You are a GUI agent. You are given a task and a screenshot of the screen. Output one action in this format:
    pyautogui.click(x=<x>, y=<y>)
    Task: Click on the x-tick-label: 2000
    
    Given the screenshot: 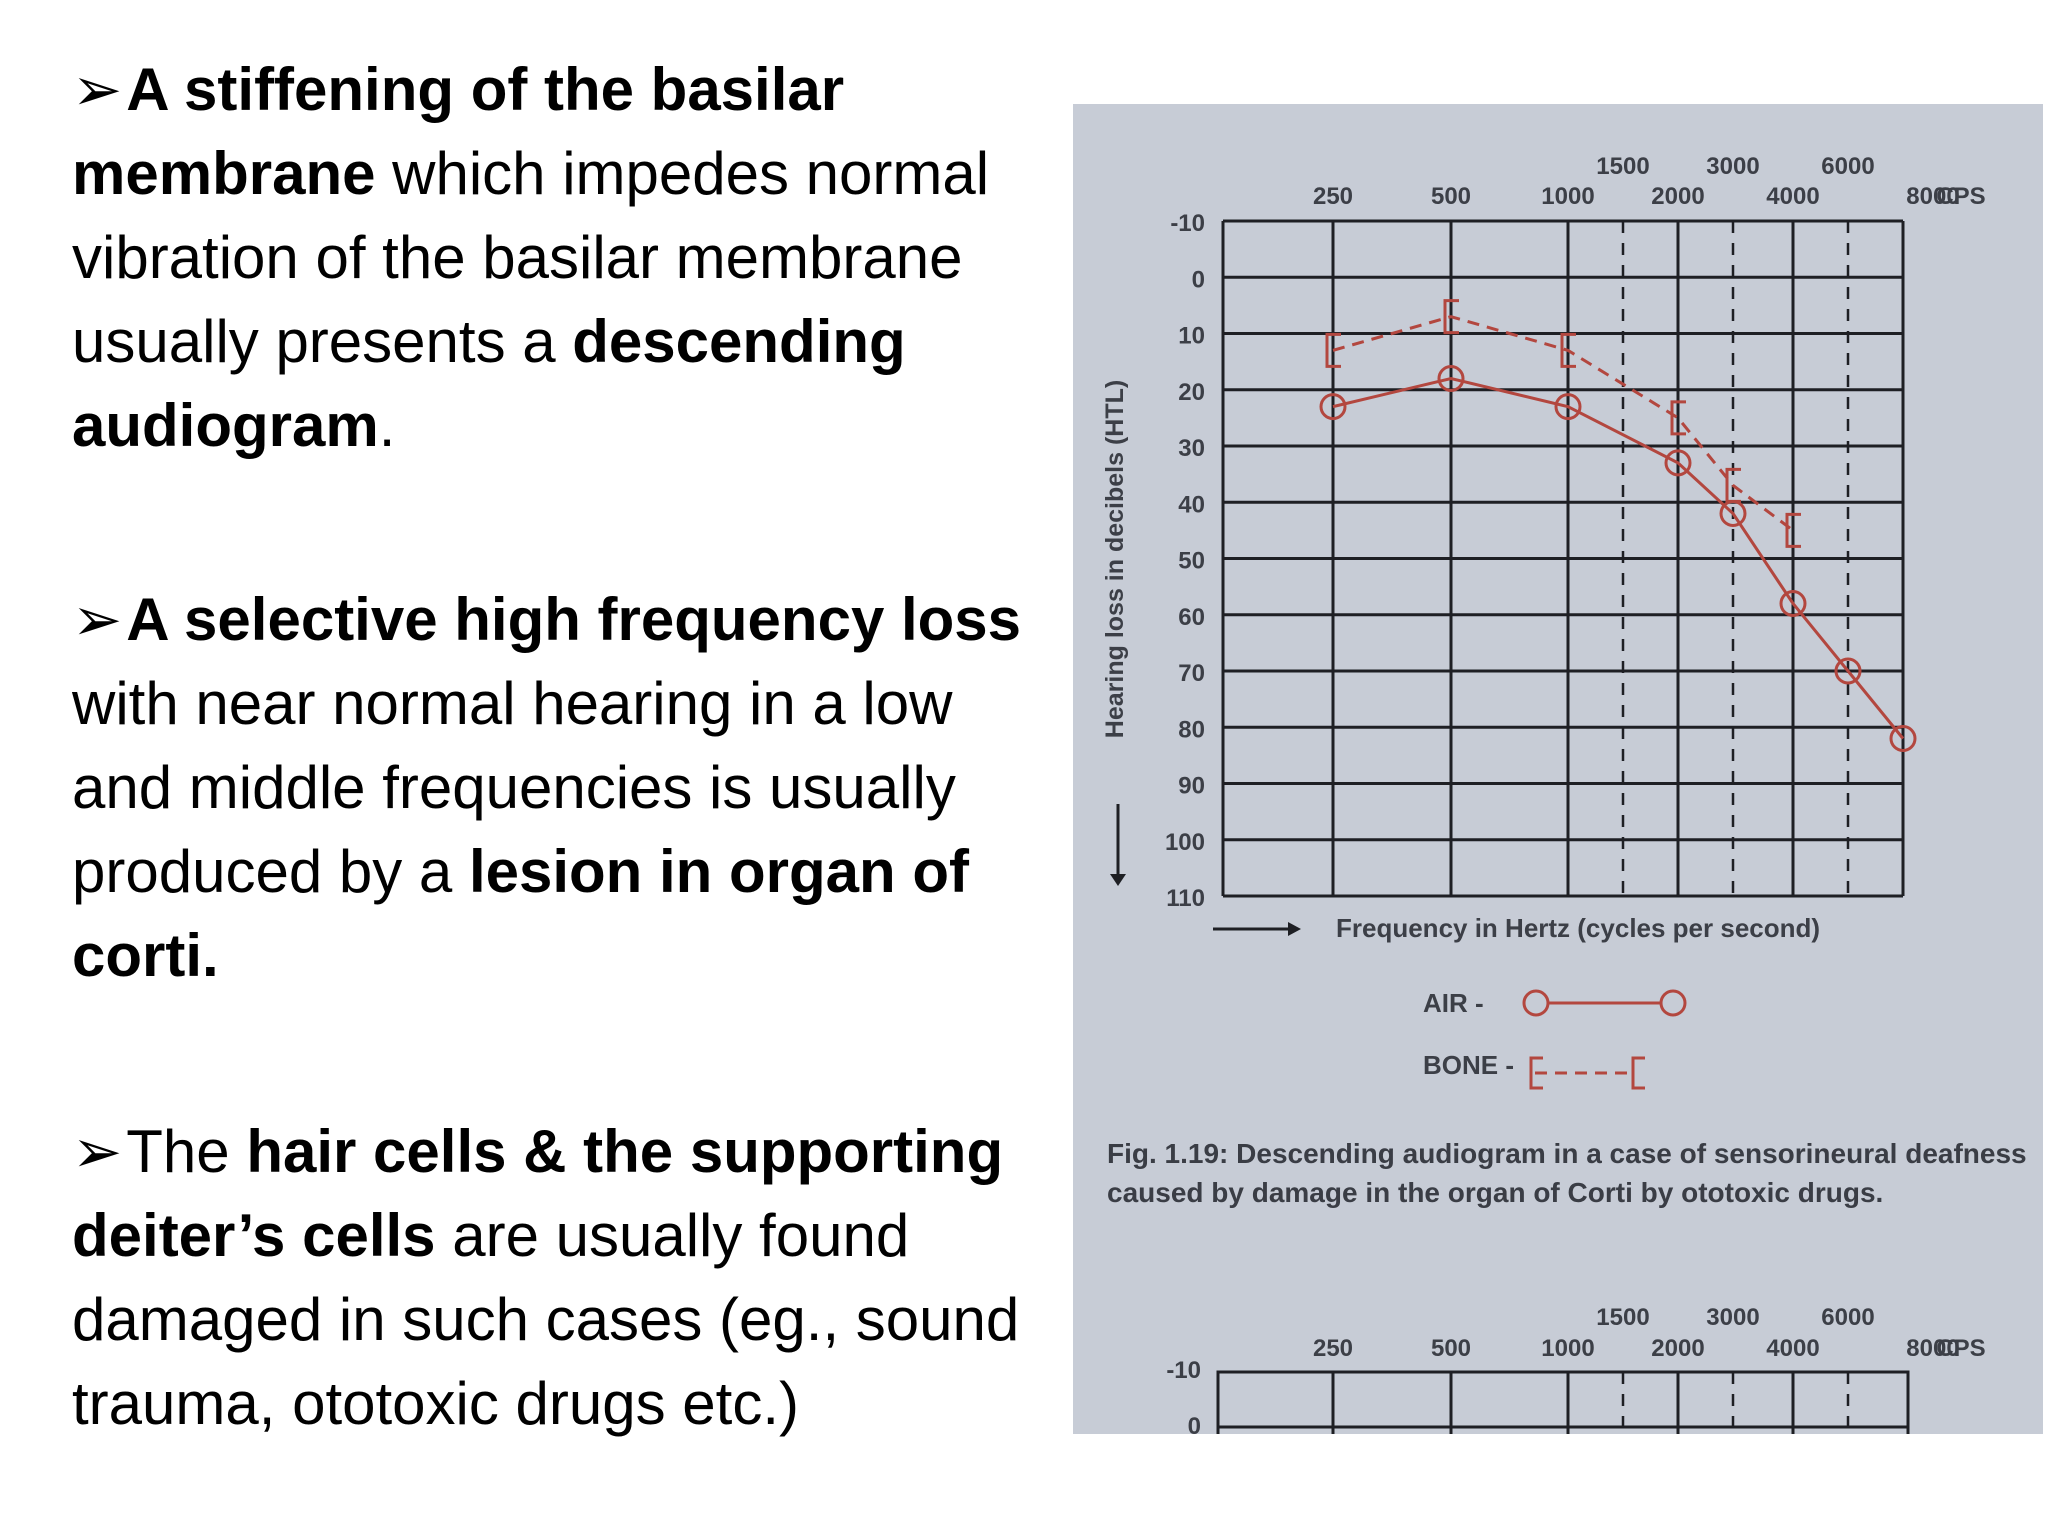 What is the action you would take?
    pyautogui.click(x=1677, y=196)
    